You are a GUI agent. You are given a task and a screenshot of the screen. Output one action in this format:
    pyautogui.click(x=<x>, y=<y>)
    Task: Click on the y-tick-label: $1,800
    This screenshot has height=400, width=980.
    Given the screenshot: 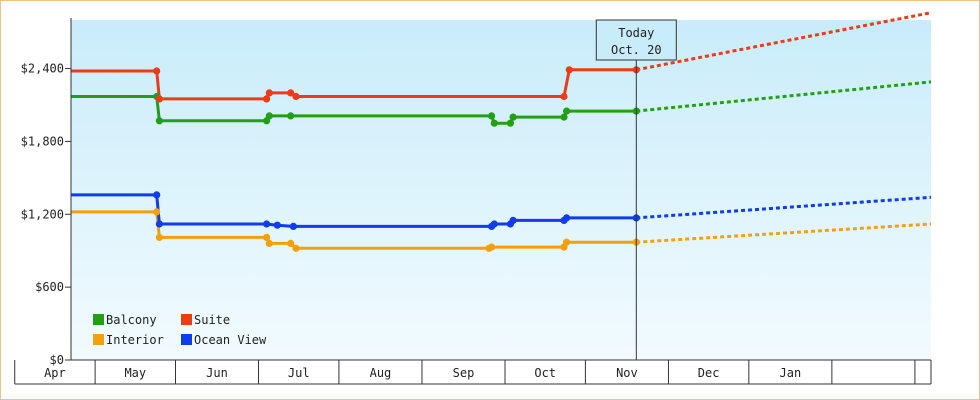 What is the action you would take?
    pyautogui.click(x=42, y=141)
    